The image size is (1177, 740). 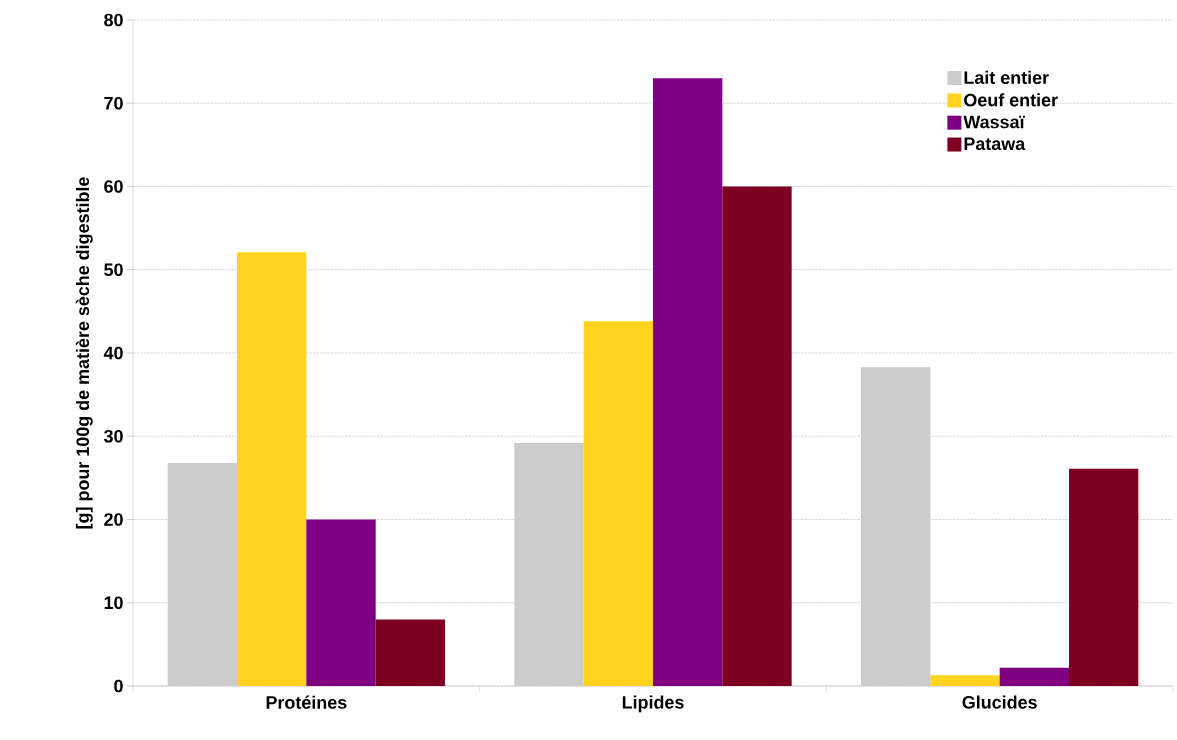 What do you see at coordinates (113, 270) in the screenshot?
I see `y-tick-label: 50` at bounding box center [113, 270].